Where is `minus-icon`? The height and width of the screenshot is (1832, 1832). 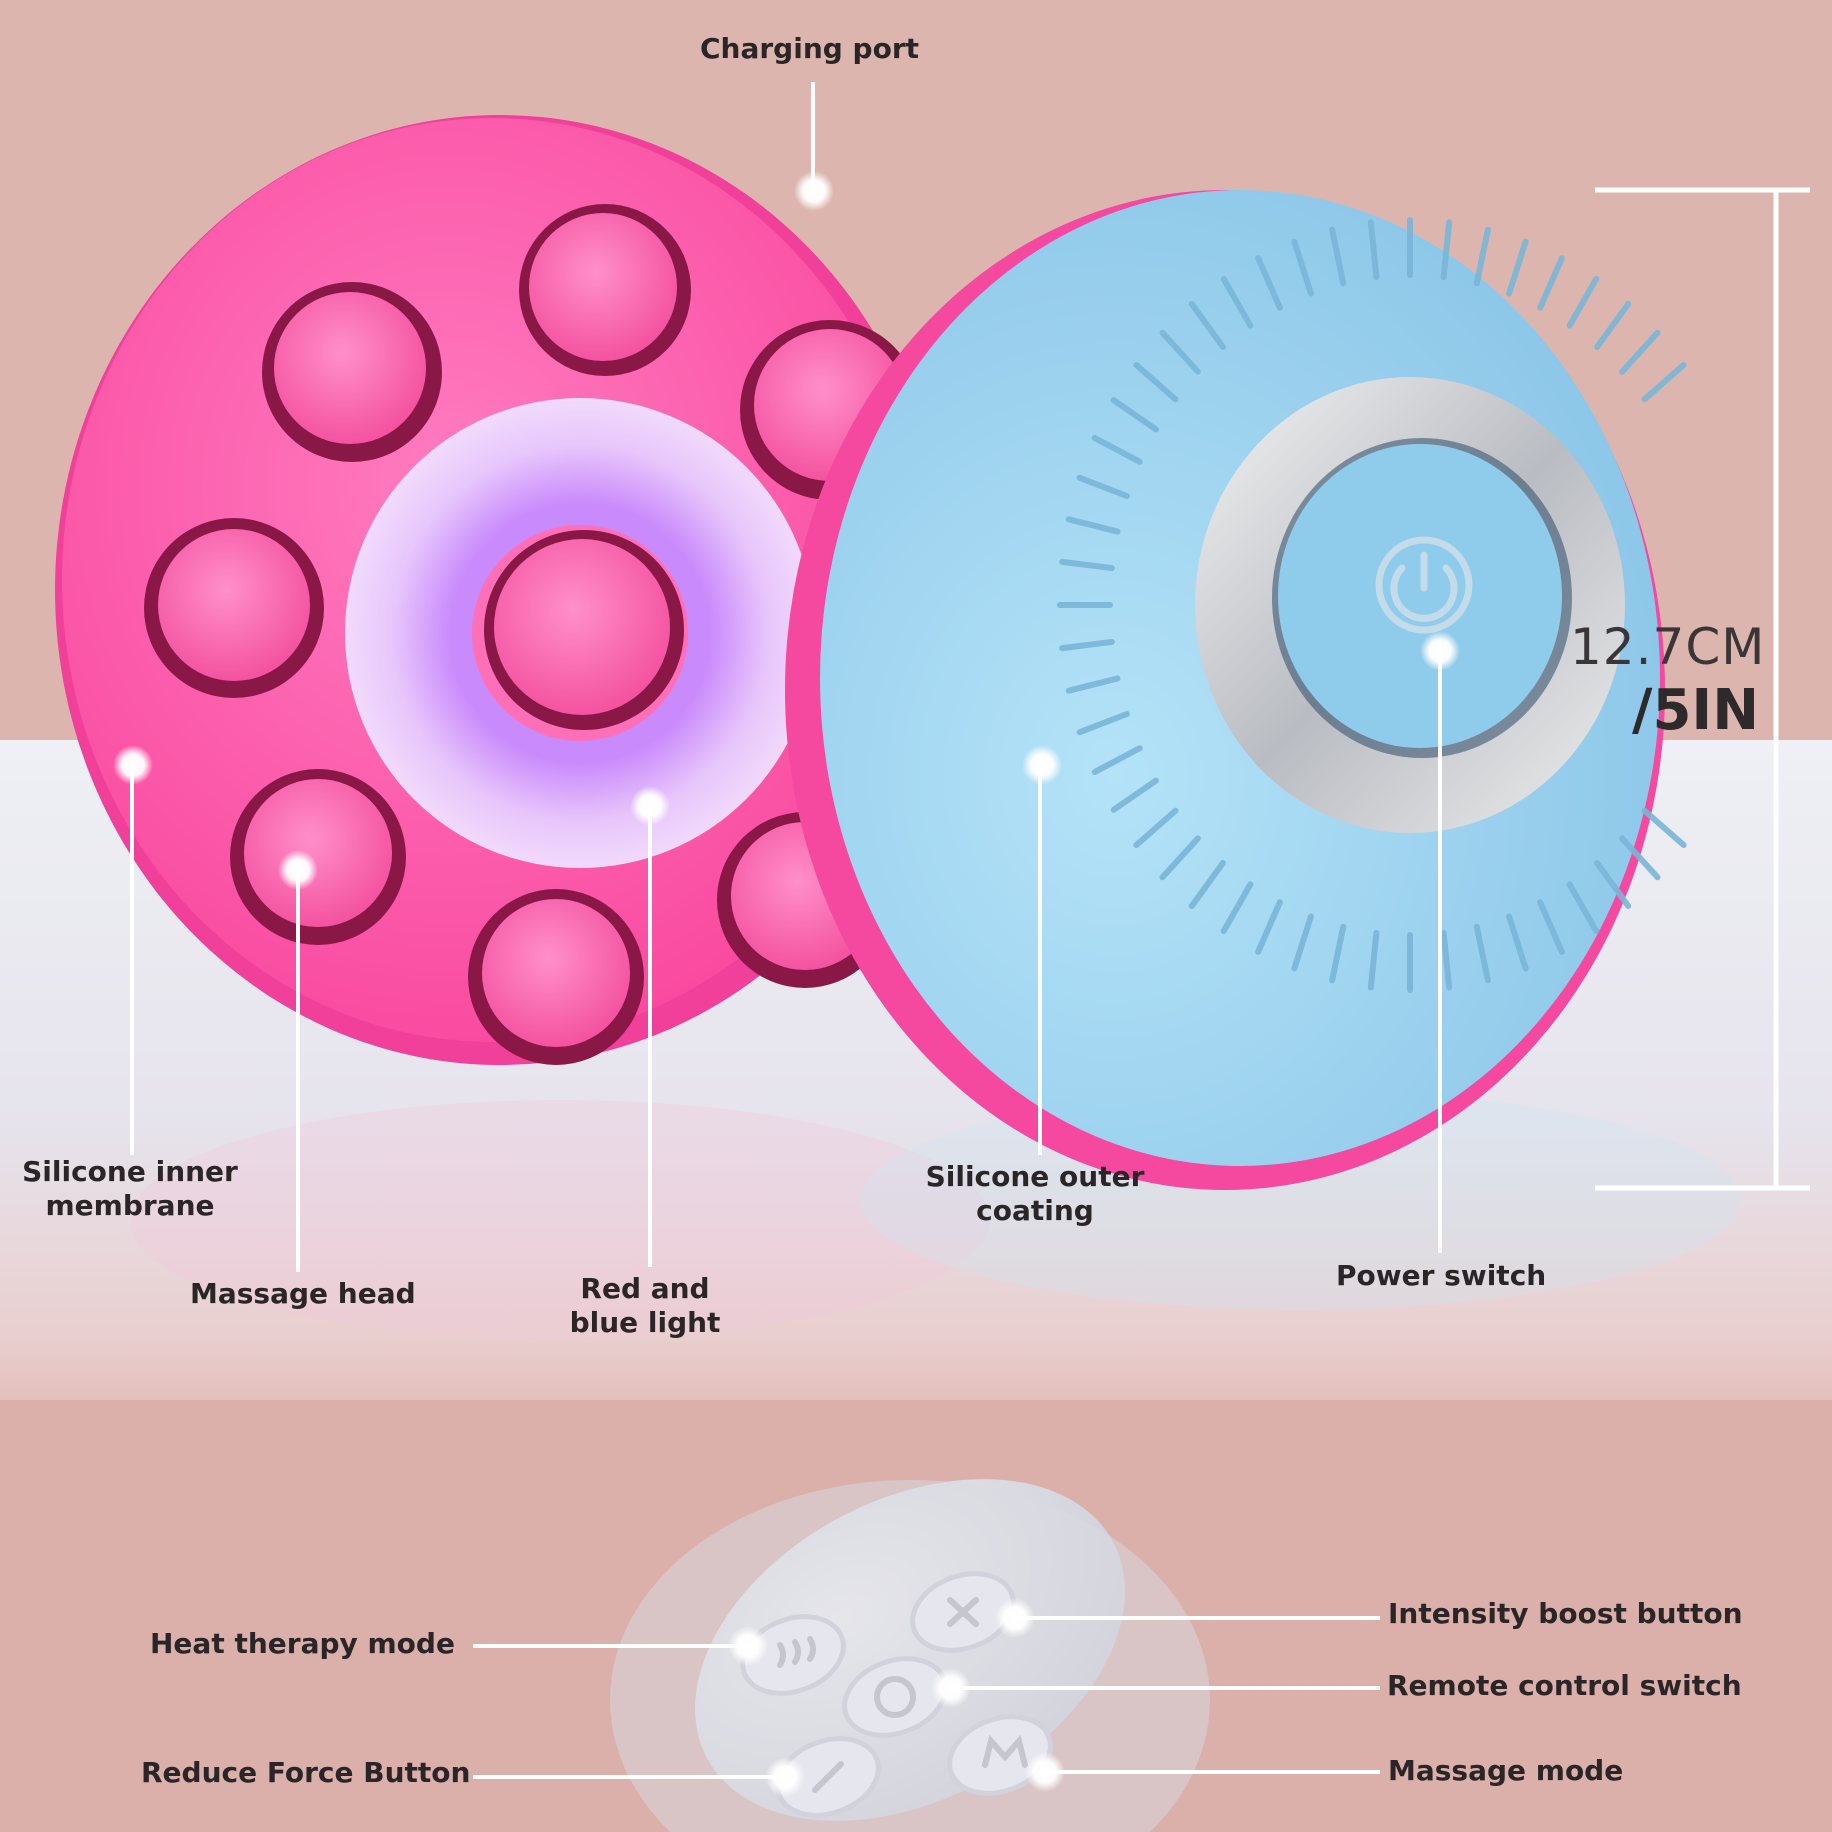 minus-icon is located at coordinates (828, 1777).